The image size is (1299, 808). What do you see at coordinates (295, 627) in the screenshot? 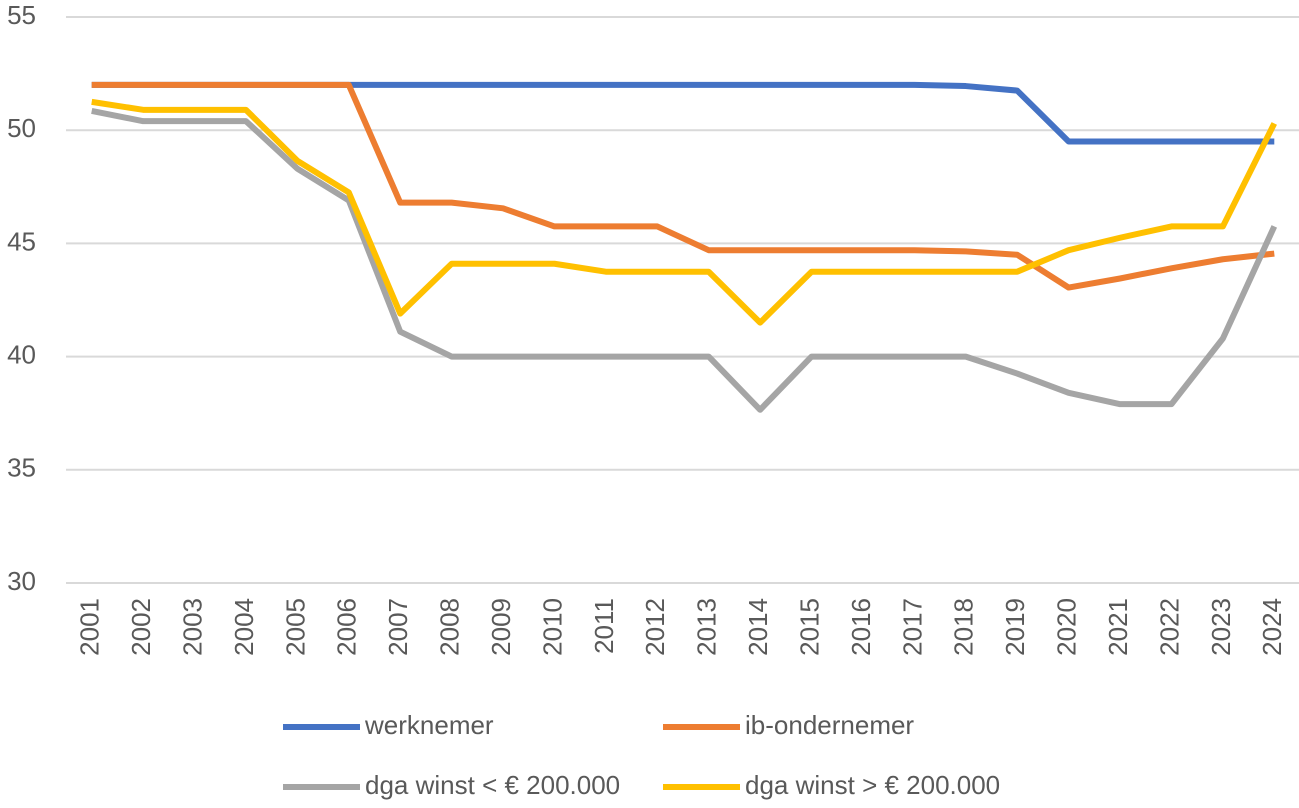
I see `x-tick-label: 2005` at bounding box center [295, 627].